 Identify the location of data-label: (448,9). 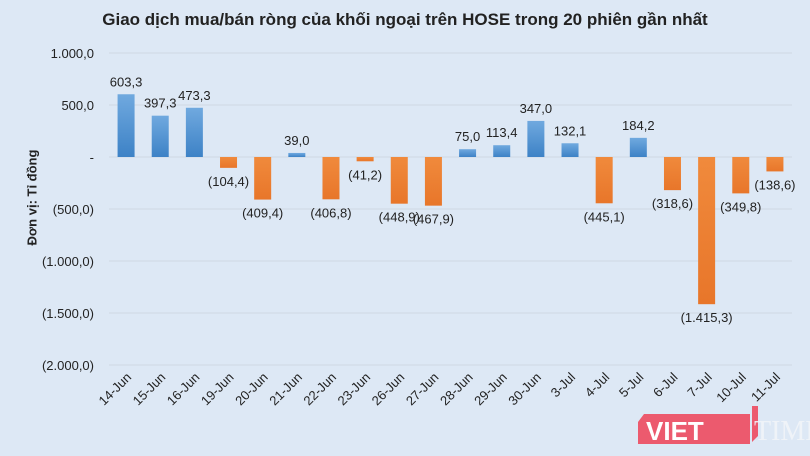
(399, 217).